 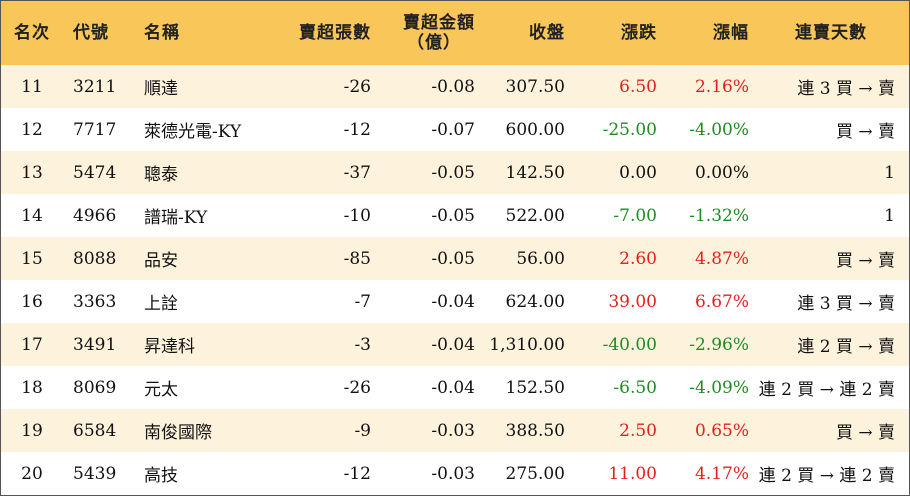 I want to click on table-row: 11 3211 順達 -26 -0.08 307.50 6.50 2.16% 連 3 買 → 賣, so click(x=455, y=86).